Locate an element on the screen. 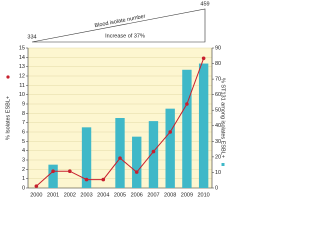 The image size is (320, 240). y-tick-label: 8 is located at coordinates (23, 114).